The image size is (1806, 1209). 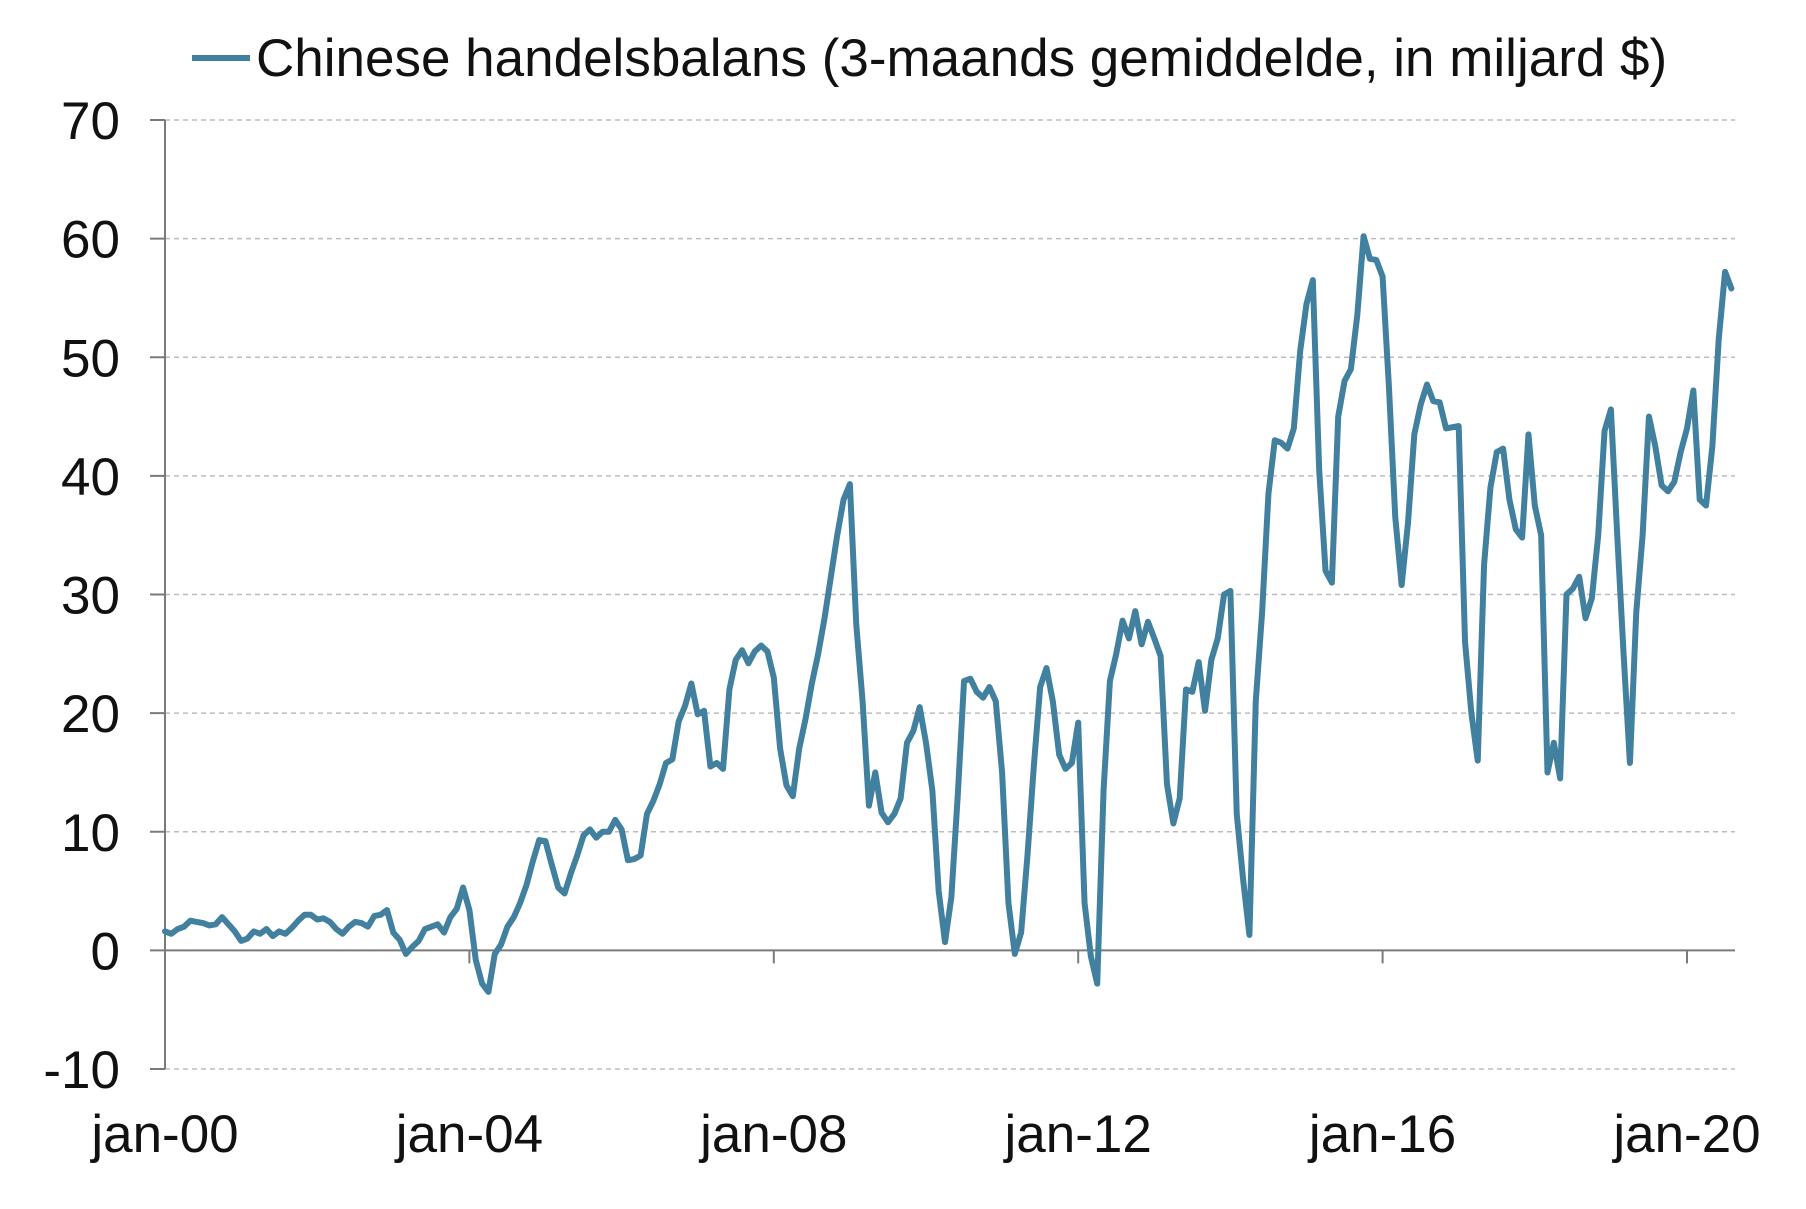 What do you see at coordinates (90, 477) in the screenshot?
I see `y-tick-label: 40` at bounding box center [90, 477].